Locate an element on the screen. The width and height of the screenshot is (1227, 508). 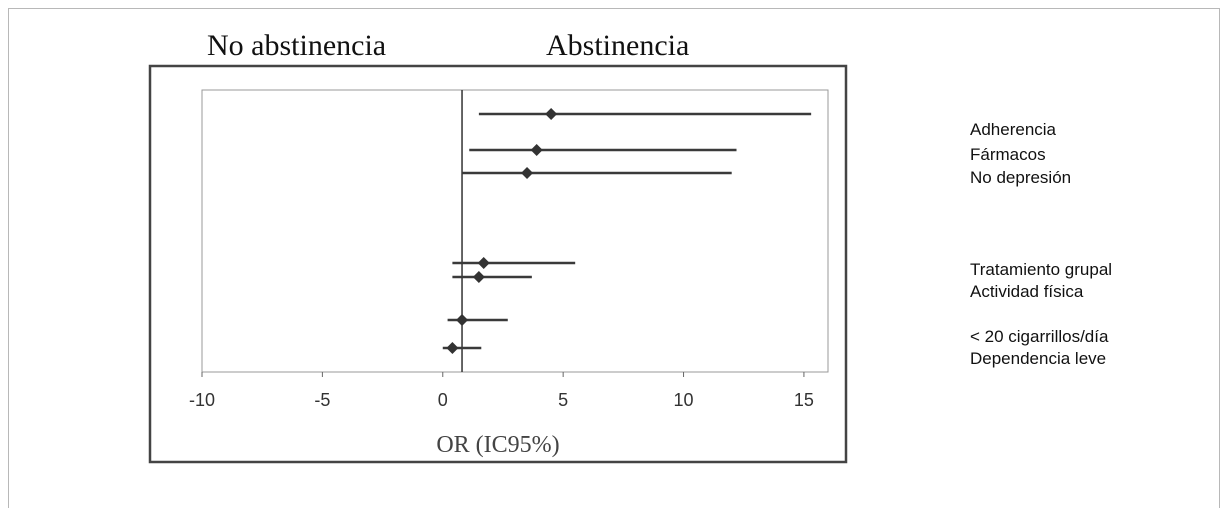
left-header: No abstinencia is located at coordinates (296, 45).